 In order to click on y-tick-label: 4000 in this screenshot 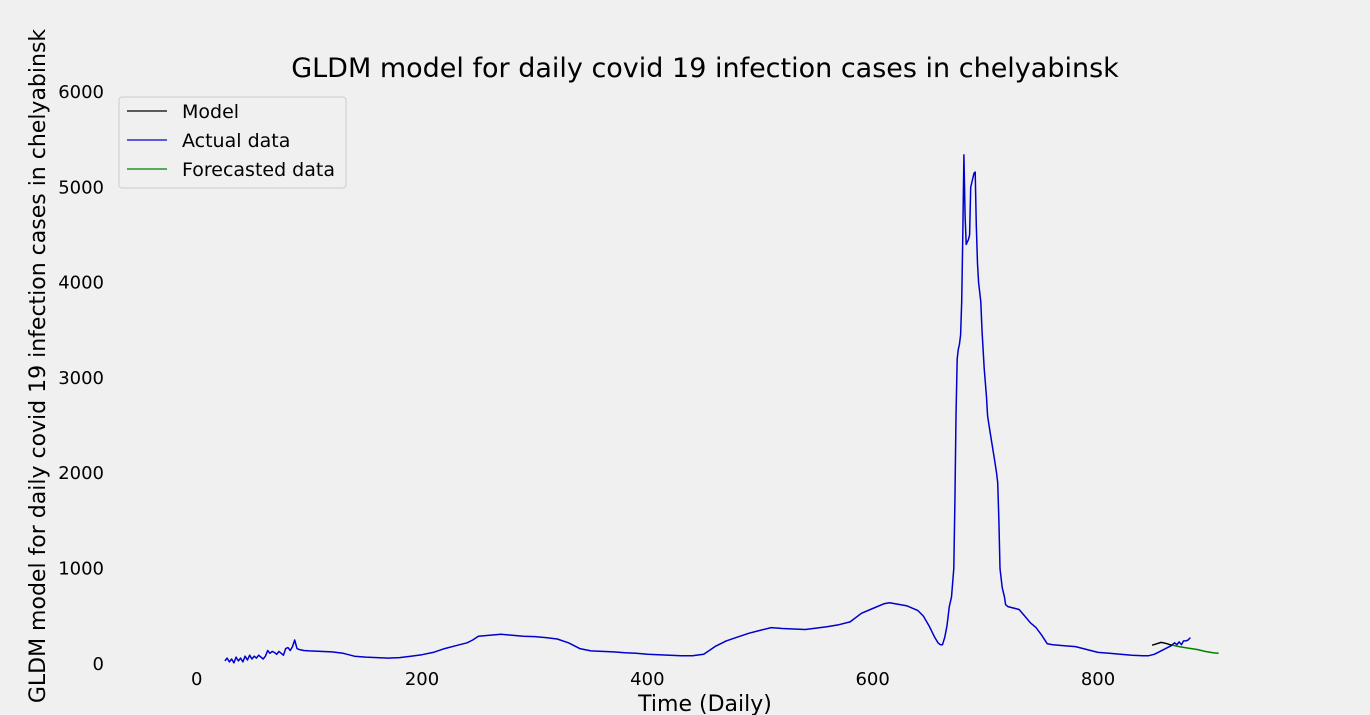, I will do `click(81, 283)`.